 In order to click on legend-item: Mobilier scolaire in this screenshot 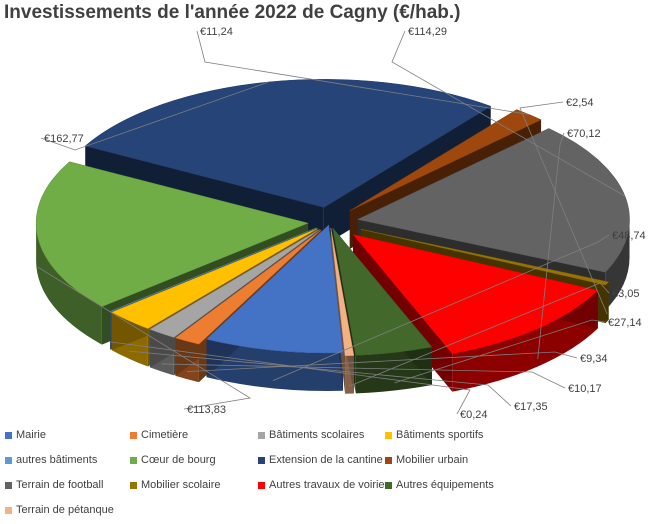, I will do `click(175, 485)`.